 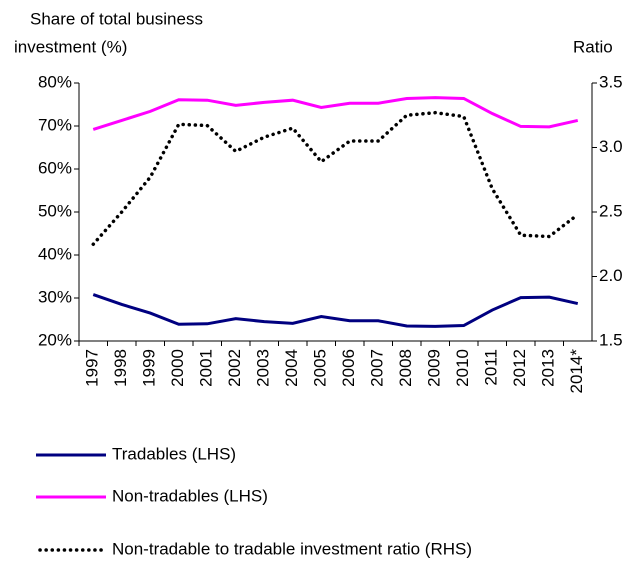 I want to click on x-tick-label: 2004, so click(x=291, y=368).